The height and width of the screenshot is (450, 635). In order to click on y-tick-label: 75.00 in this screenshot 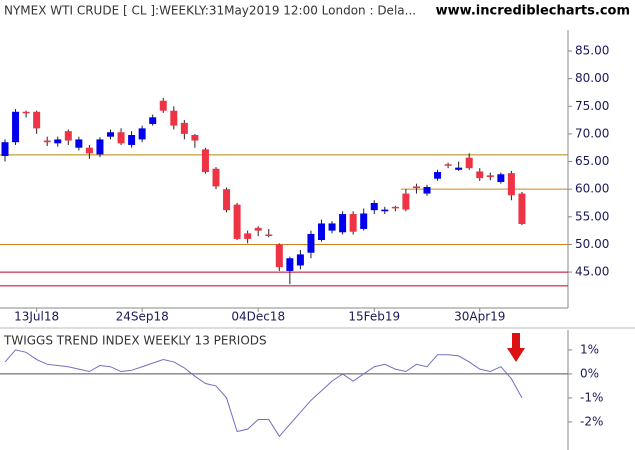, I will do `click(592, 106)`.